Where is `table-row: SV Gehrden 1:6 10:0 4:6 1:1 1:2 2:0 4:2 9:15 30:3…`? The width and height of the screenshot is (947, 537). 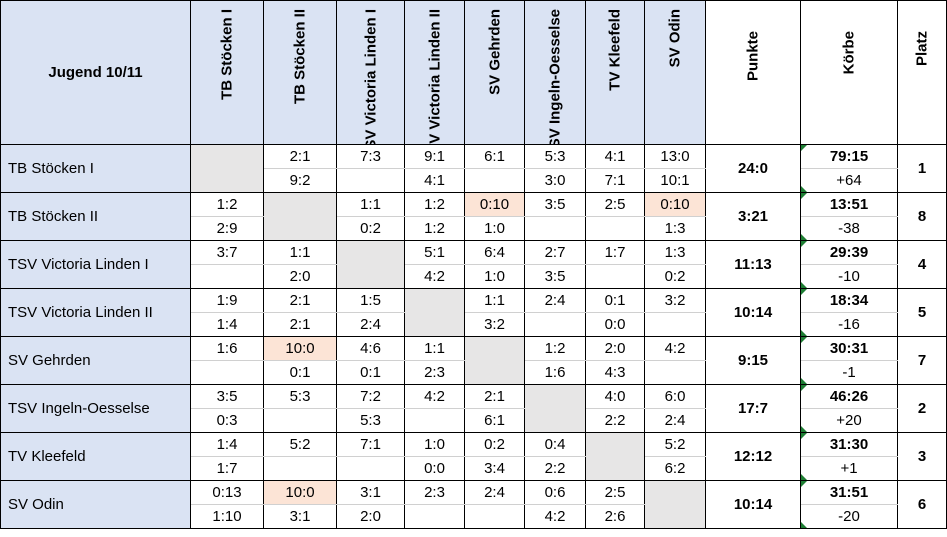
table-row: SV Gehrden 1:6 10:0 4:6 1:1 1:2 2:0 4:2 9:15 30:3… is located at coordinates (473, 360).